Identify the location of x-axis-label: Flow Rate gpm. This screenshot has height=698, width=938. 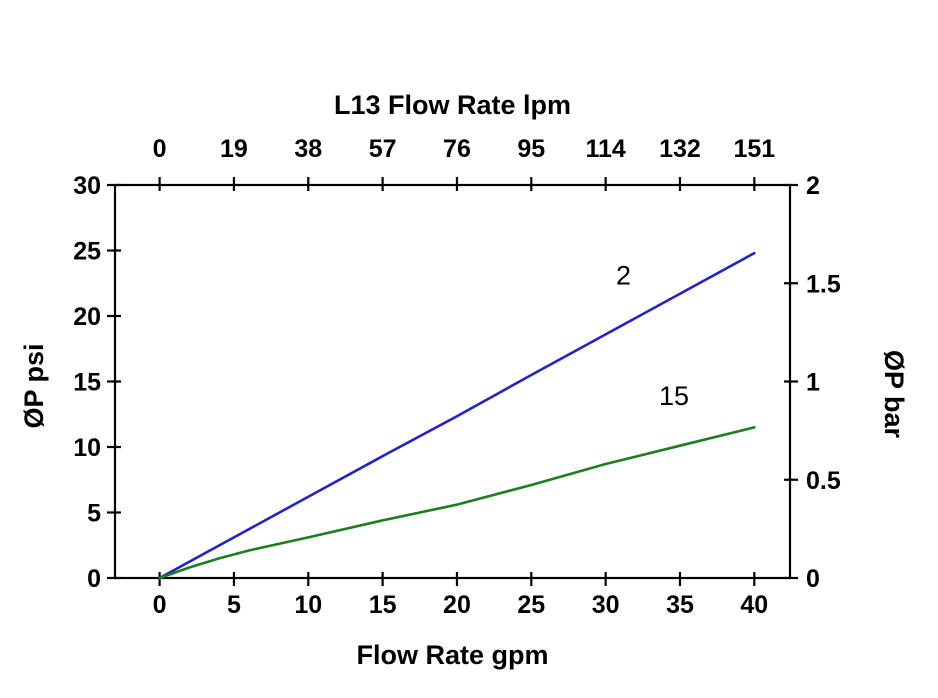
(452, 655).